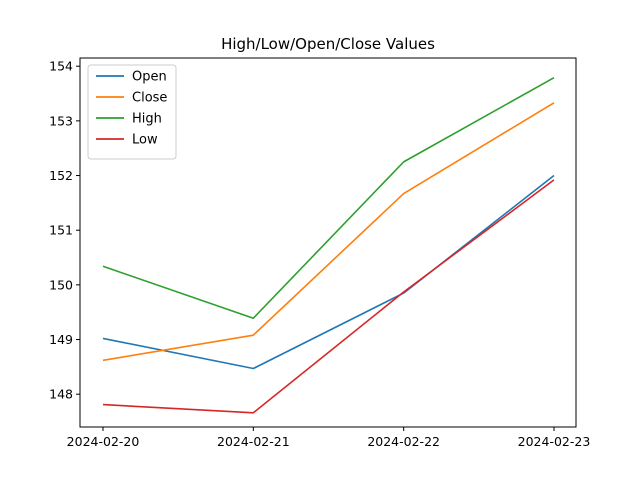  Describe the element at coordinates (328, 44) in the screenshot. I see `chart-title: High/Low/Open/Close Values` at that location.